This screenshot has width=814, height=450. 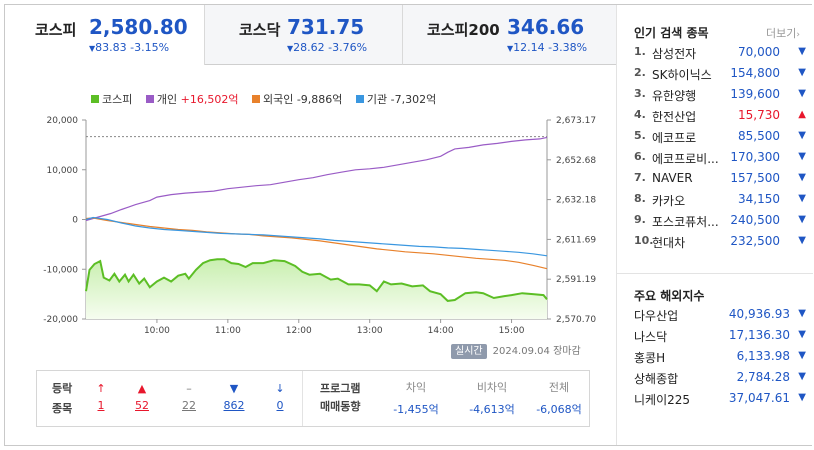 What do you see at coordinates (492, 398) in the screenshot?
I see `program-non-arbitrage: 비차익 -4,613억` at bounding box center [492, 398].